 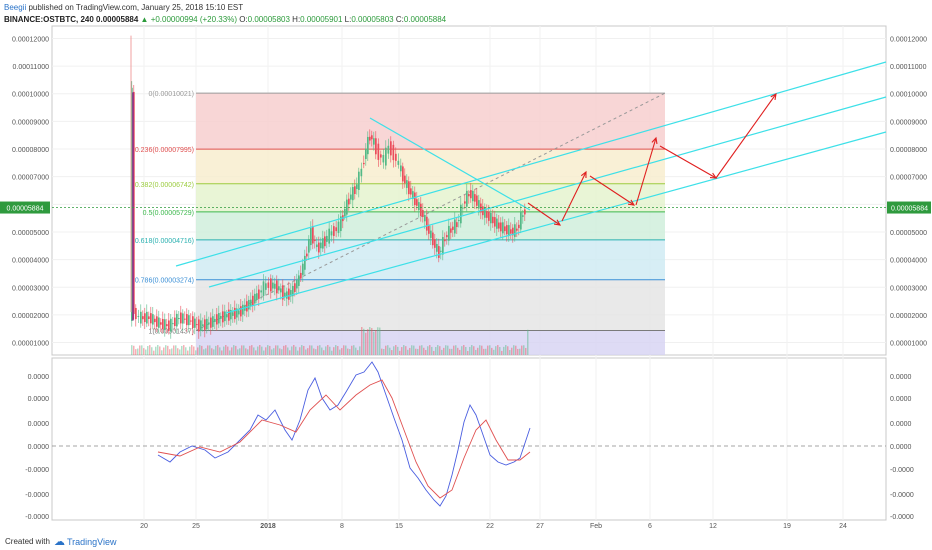 What do you see at coordinates (30, 288) in the screenshot?
I see `price-tick-left: 0.00003000` at bounding box center [30, 288].